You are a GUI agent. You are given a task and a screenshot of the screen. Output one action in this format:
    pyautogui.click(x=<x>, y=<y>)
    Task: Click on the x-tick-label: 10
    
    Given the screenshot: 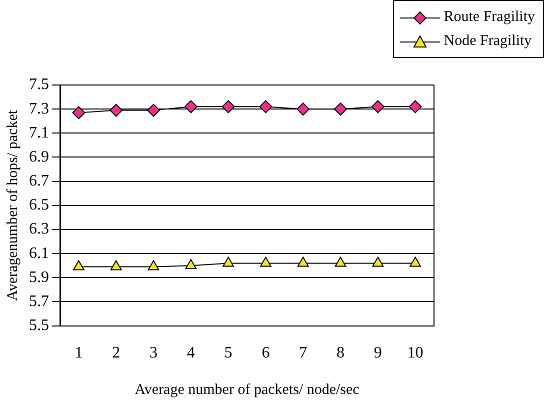 What is the action you would take?
    pyautogui.click(x=415, y=353)
    